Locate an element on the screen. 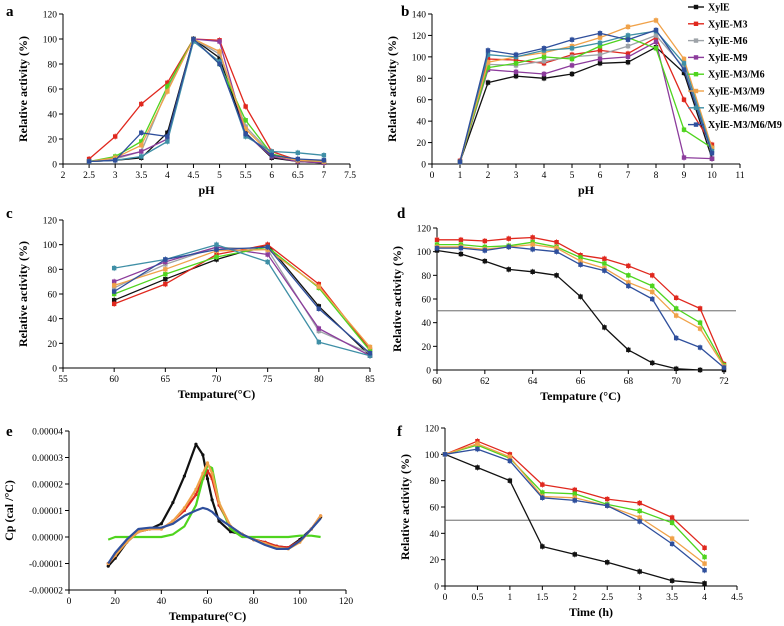 Image resolution: width=784 pixels, height=626 pixels. series-line-xyle-m3-m6-m9 is located at coordinates (586, 96).